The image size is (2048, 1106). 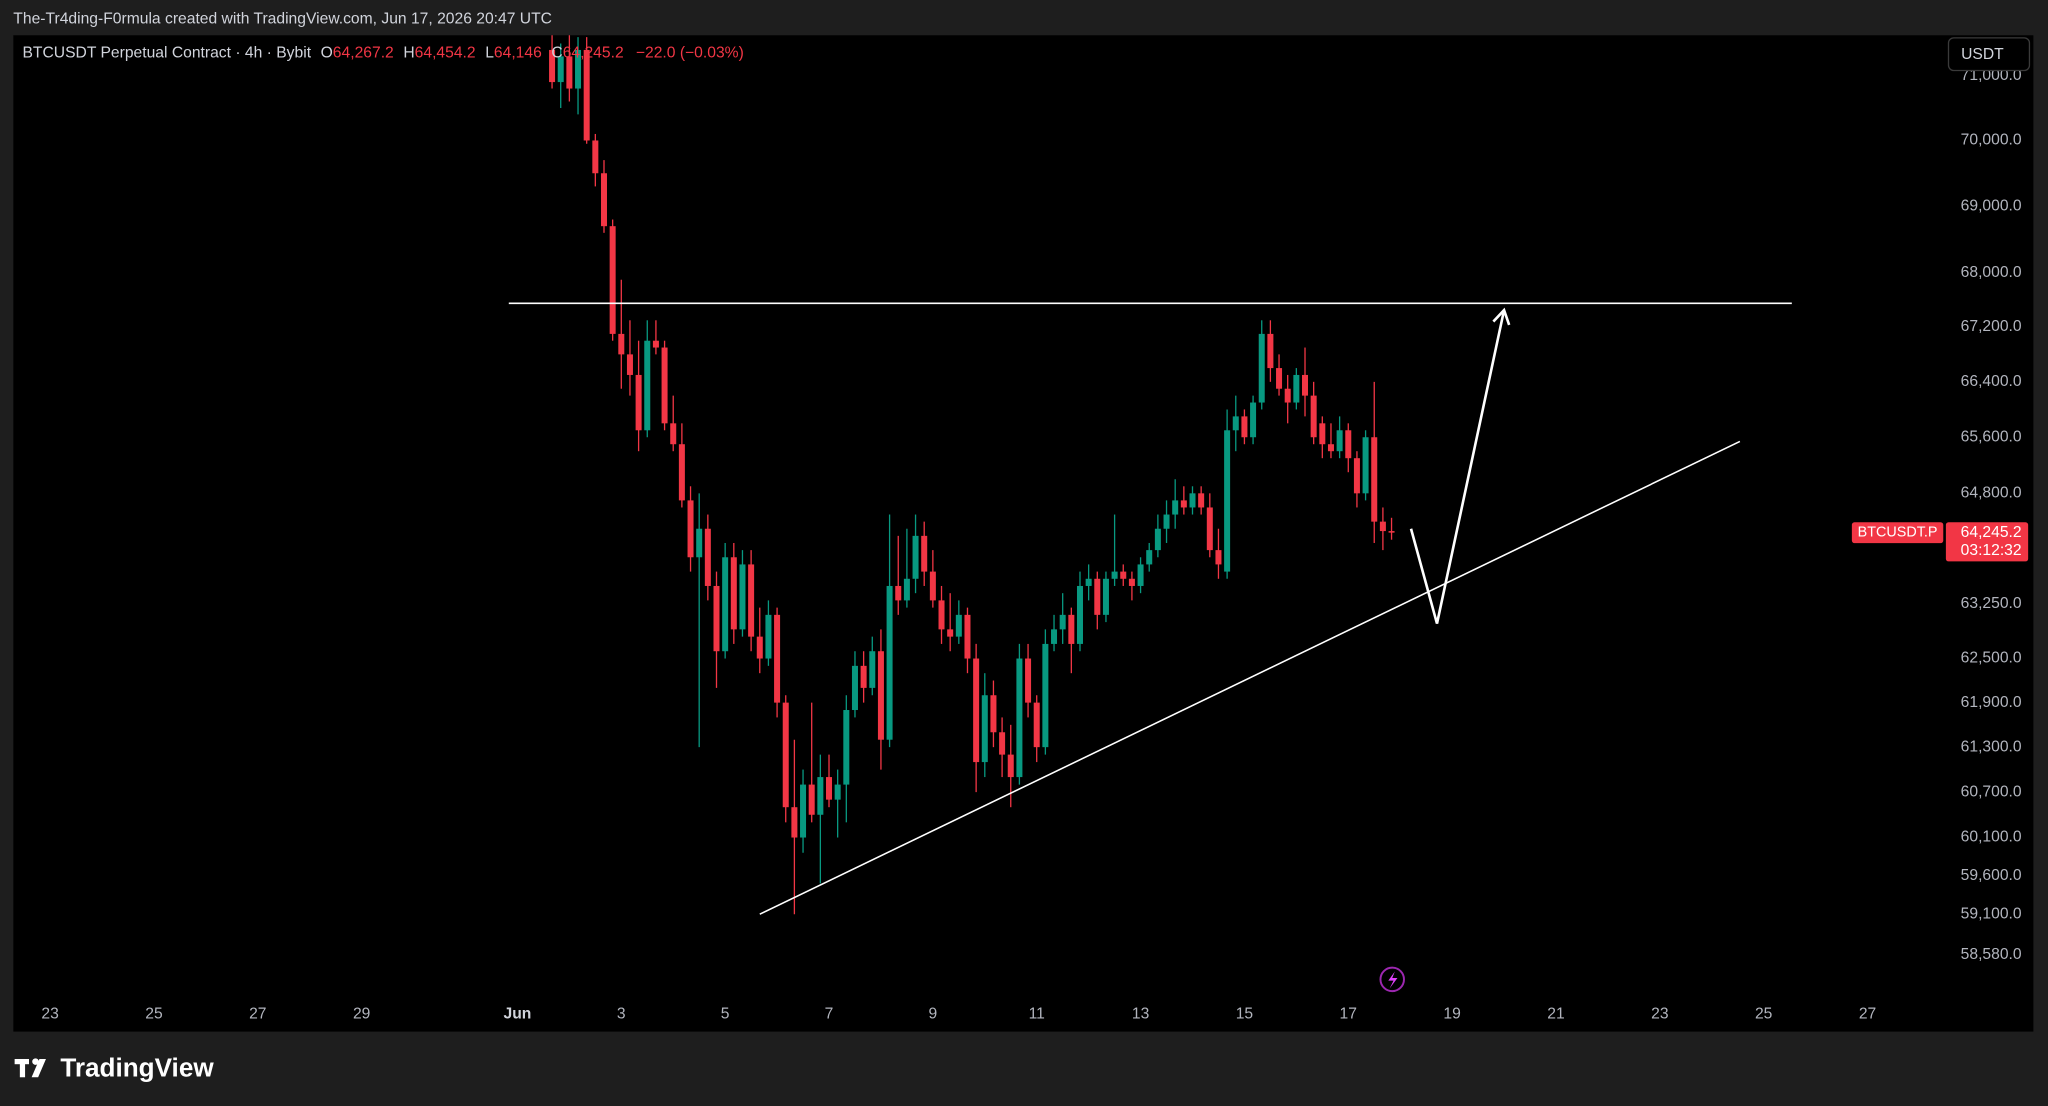 I want to click on symbol-tag, so click(x=1897, y=533).